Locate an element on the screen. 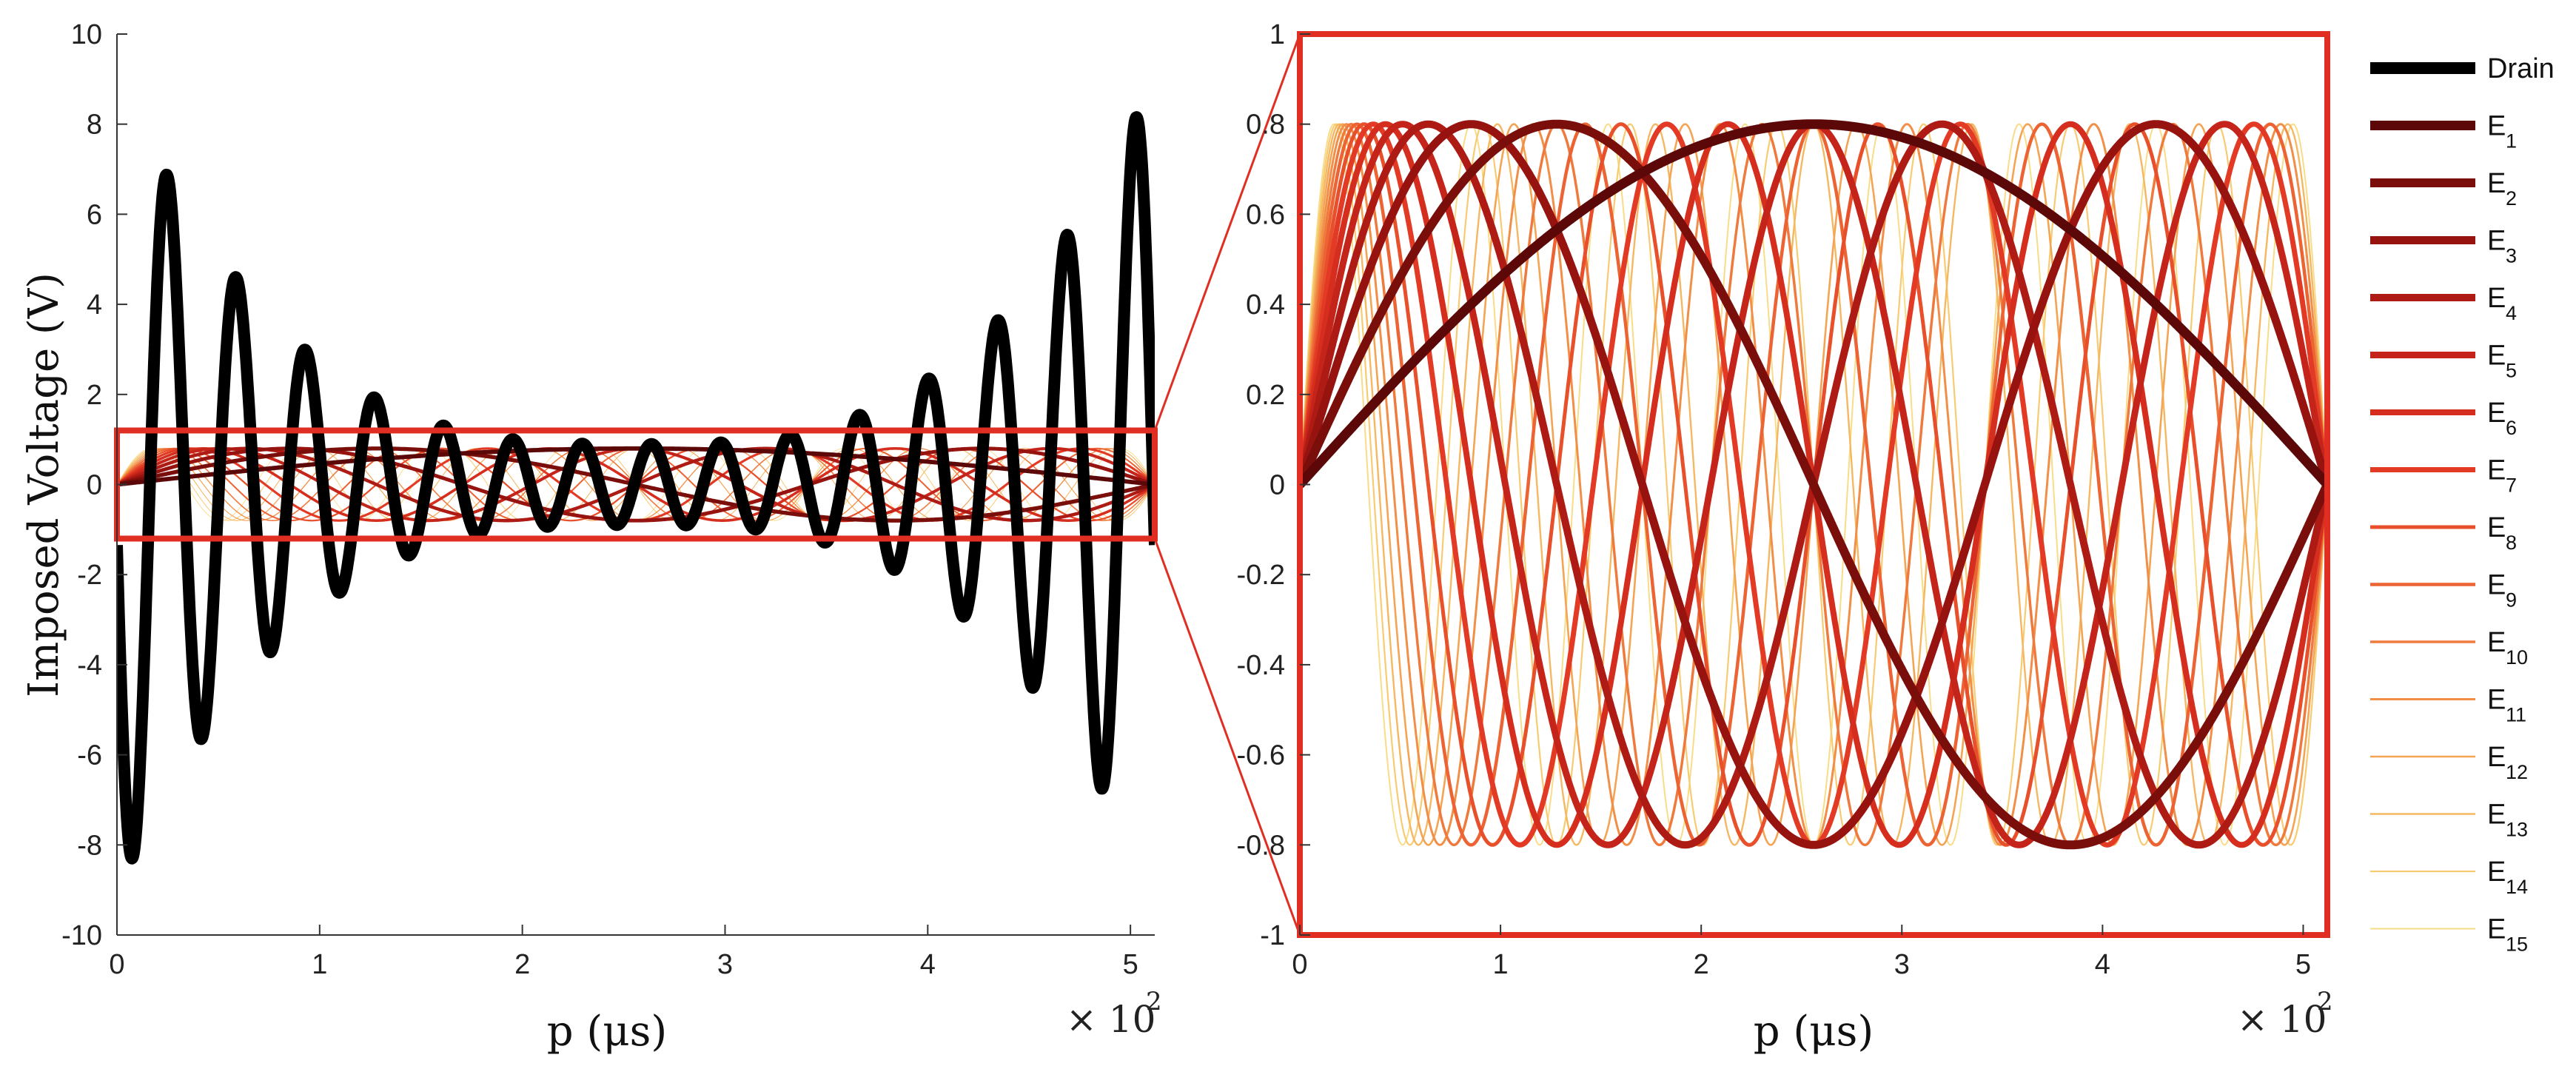  zoom-series-line-e1 is located at coordinates (1813, 304).